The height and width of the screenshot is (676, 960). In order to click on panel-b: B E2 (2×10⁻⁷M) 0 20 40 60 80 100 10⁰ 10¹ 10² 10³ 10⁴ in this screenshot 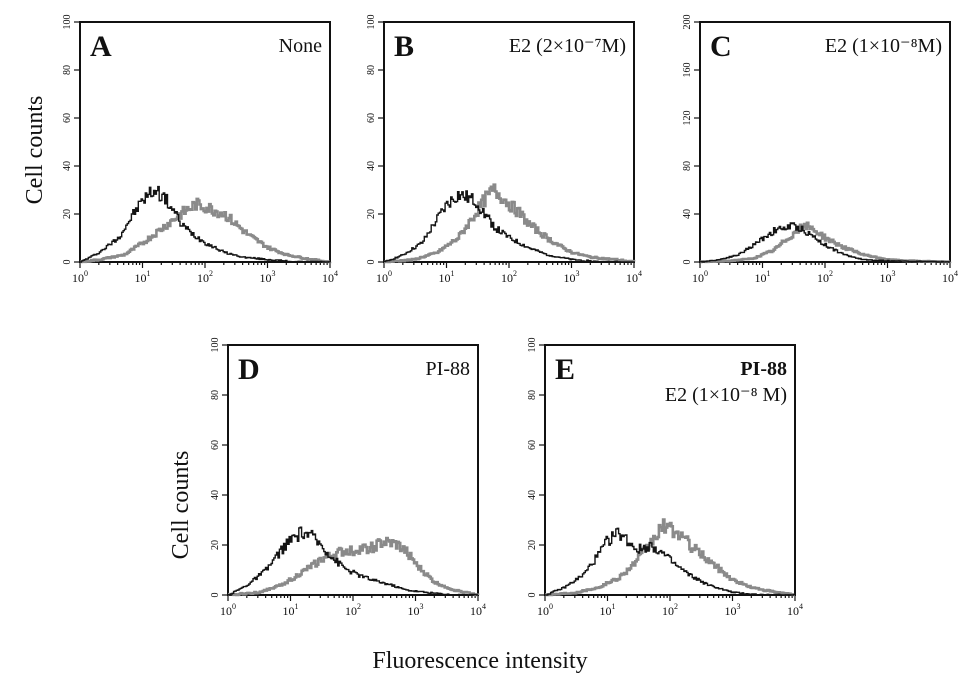, I will do `click(504, 150)`.